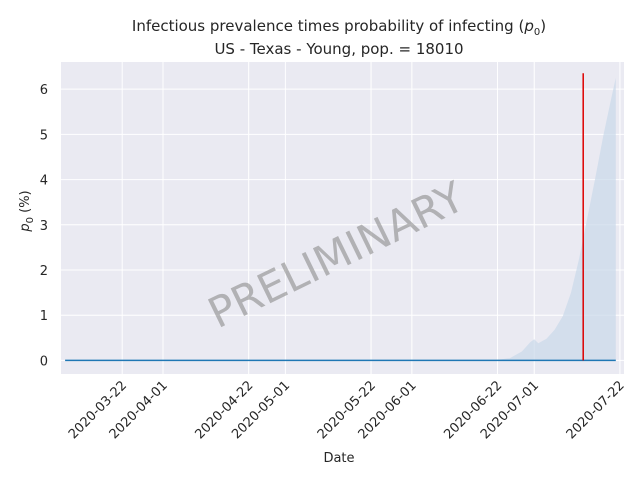  What do you see at coordinates (338, 458) in the screenshot?
I see `x-axis-label: Date` at bounding box center [338, 458].